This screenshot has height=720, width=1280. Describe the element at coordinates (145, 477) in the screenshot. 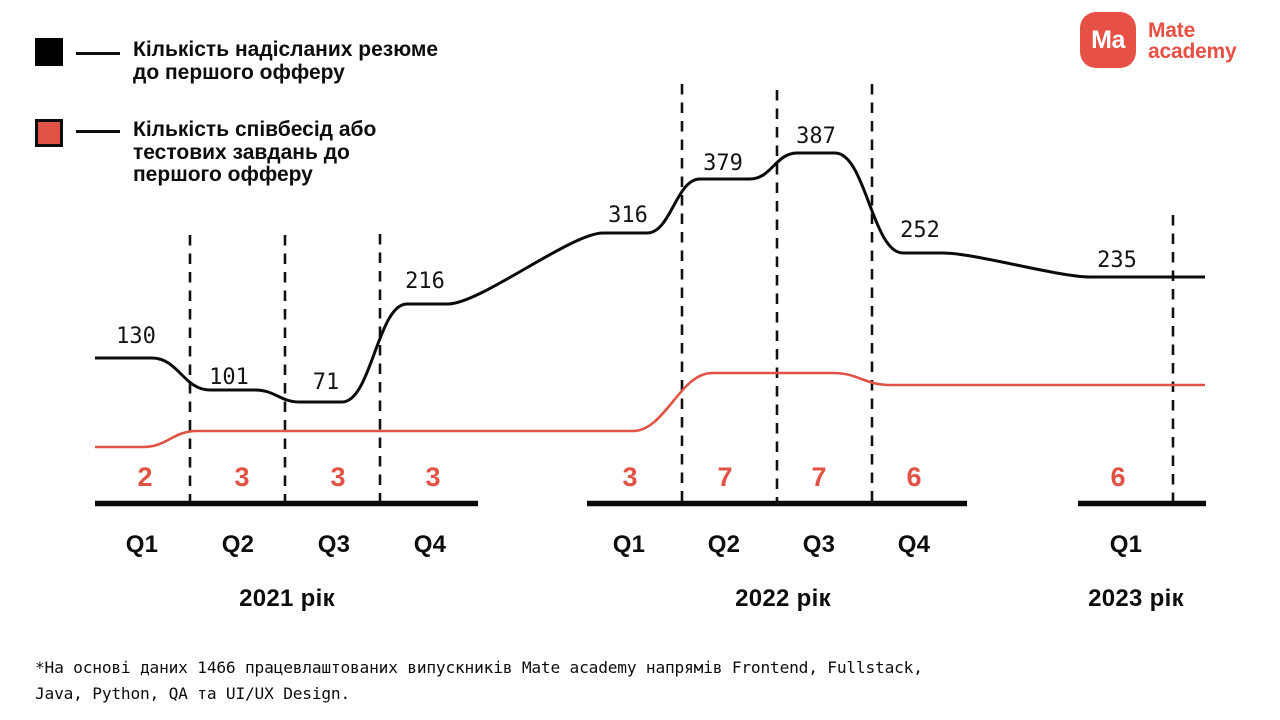

I see `value-label-interviews-Q1-2021: 2` at that location.